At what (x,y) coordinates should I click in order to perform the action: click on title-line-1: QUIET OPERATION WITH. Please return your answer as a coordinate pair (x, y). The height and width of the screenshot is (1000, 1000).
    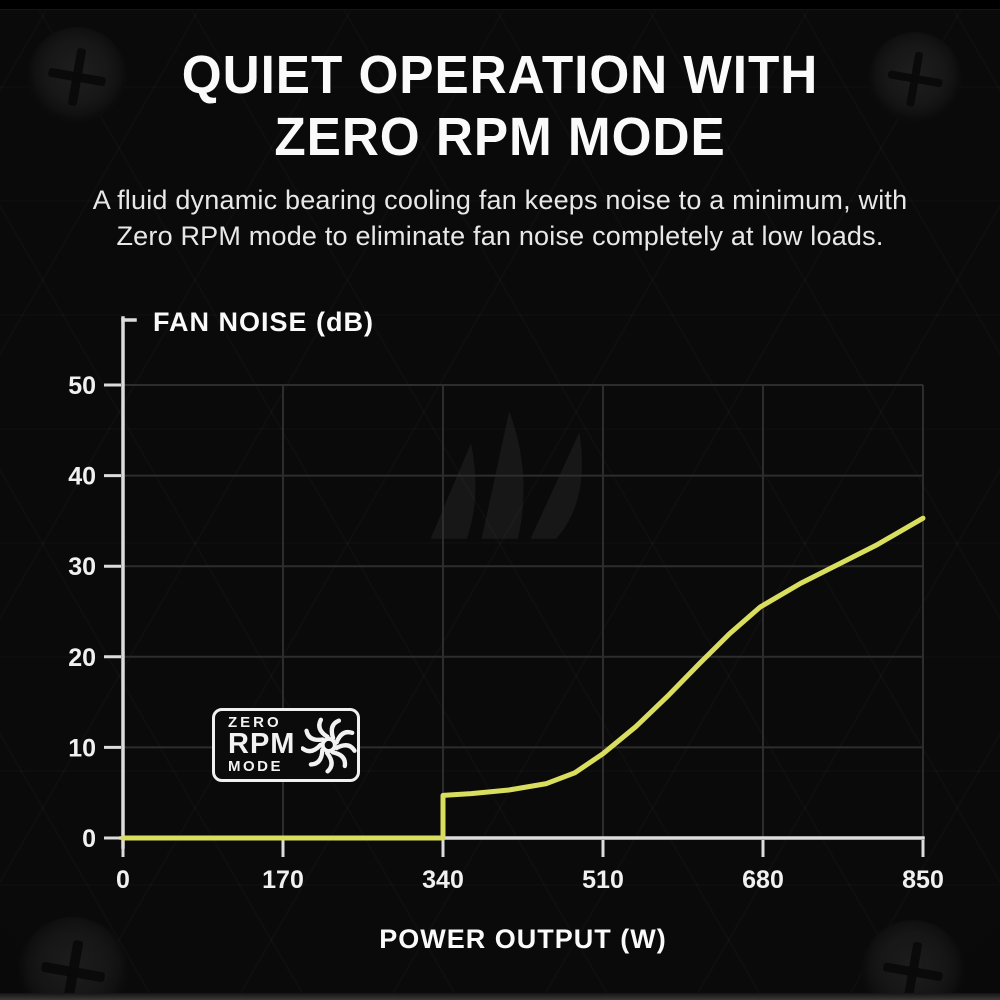
    Looking at the image, I should click on (500, 75).